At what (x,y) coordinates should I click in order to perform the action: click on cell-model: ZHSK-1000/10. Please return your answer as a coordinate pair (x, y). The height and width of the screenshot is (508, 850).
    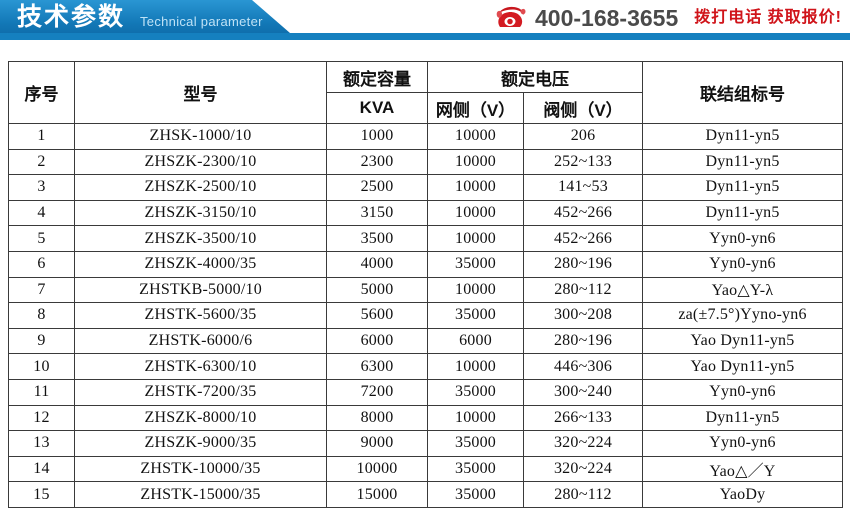
    Looking at the image, I should click on (200, 136).